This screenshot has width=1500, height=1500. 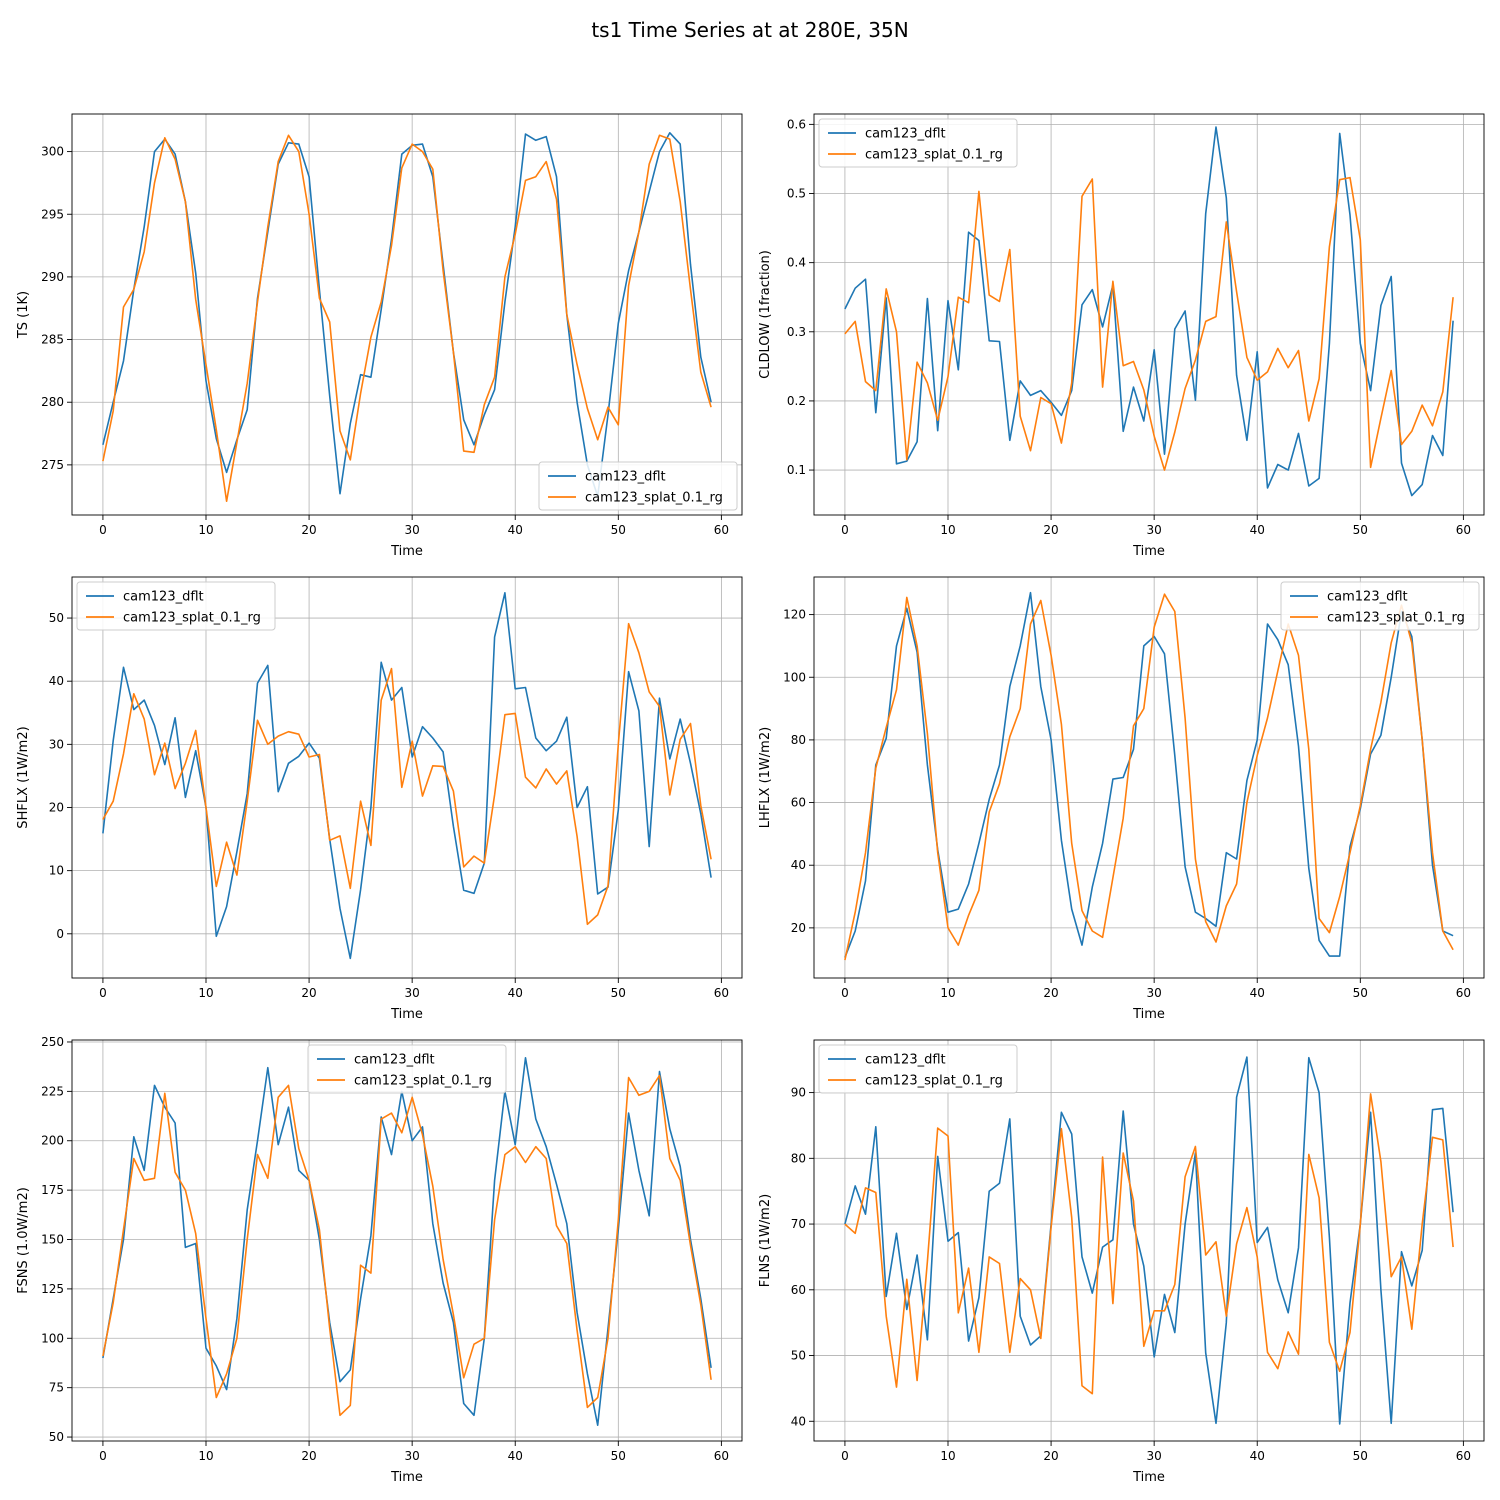 What do you see at coordinates (52, 1289) in the screenshot?
I see `y-tick-label: 125` at bounding box center [52, 1289].